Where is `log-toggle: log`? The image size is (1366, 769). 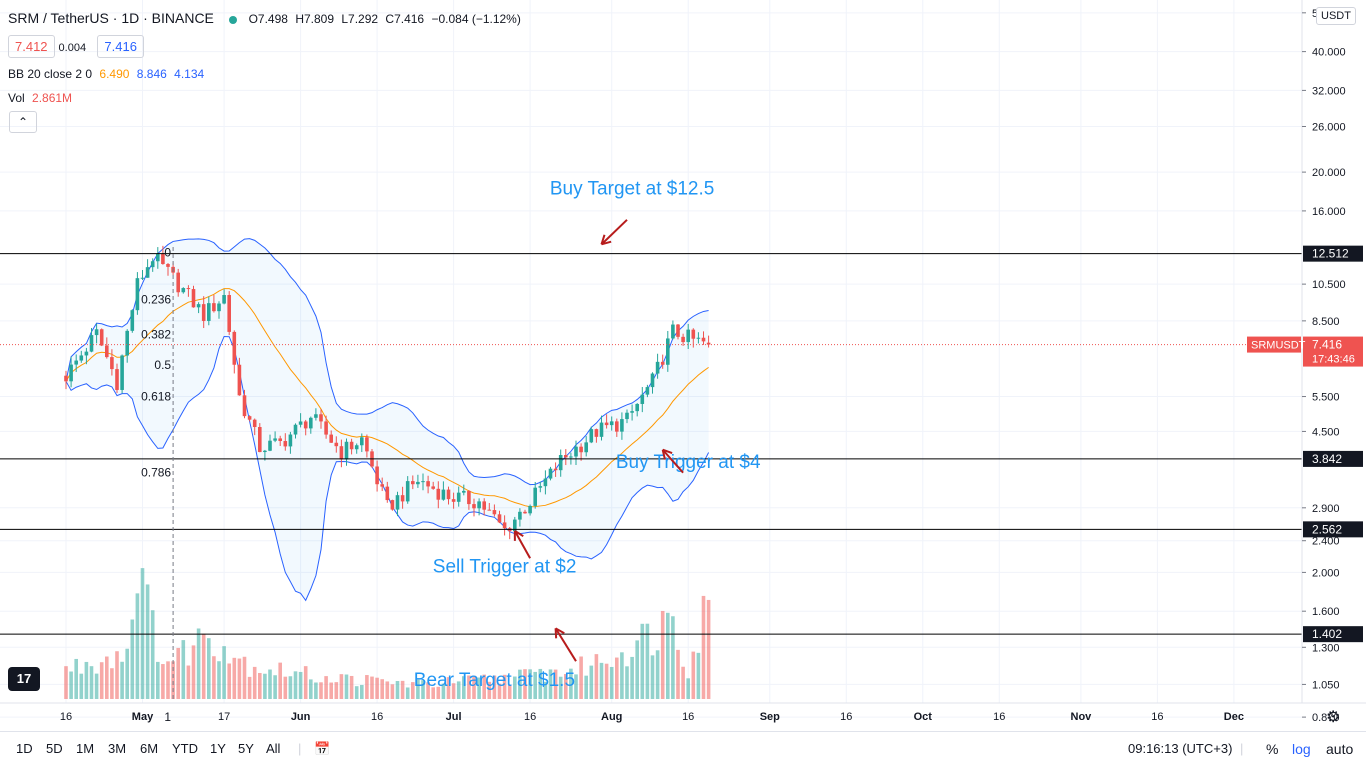 log-toggle: log is located at coordinates (1301, 749).